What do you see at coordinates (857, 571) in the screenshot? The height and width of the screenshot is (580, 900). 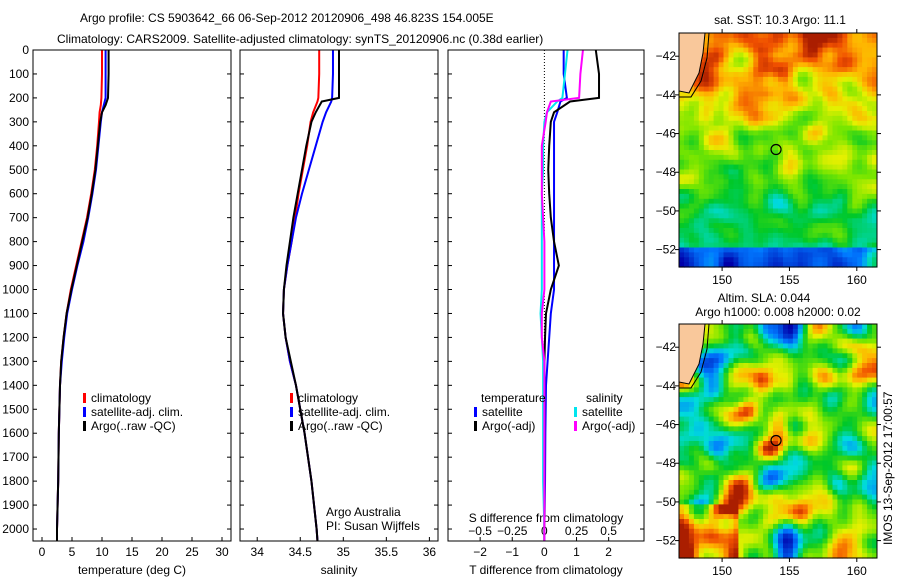 I see `x-tick-label: 160` at bounding box center [857, 571].